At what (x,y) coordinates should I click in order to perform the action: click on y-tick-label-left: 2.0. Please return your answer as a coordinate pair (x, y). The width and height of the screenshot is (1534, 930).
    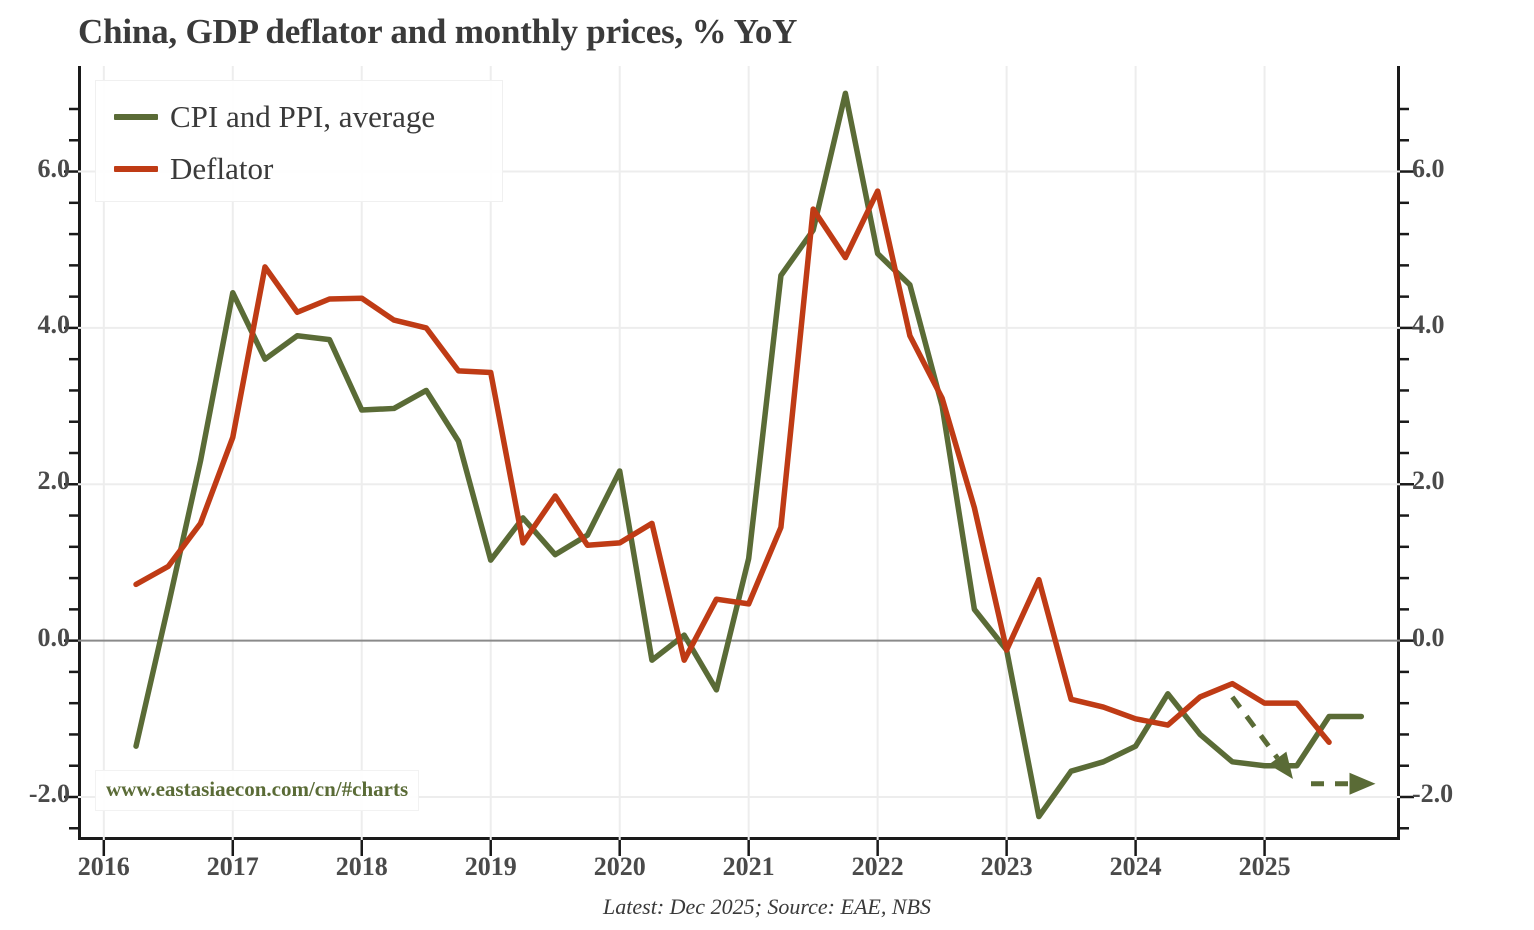
    Looking at the image, I should click on (54, 481).